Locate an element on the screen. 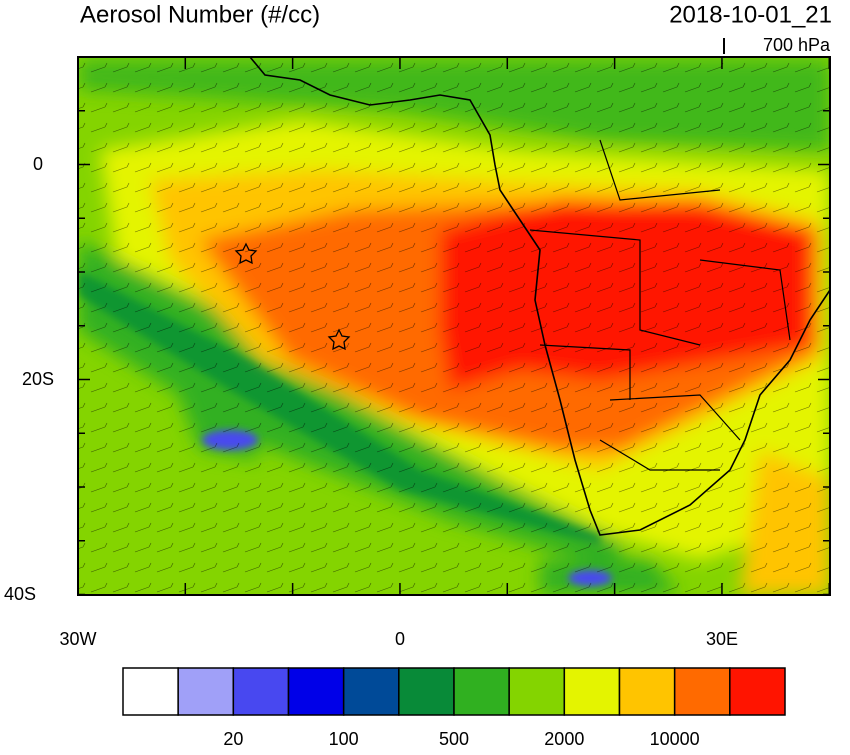 The width and height of the screenshot is (850, 755). site-markers is located at coordinates (292, 296).